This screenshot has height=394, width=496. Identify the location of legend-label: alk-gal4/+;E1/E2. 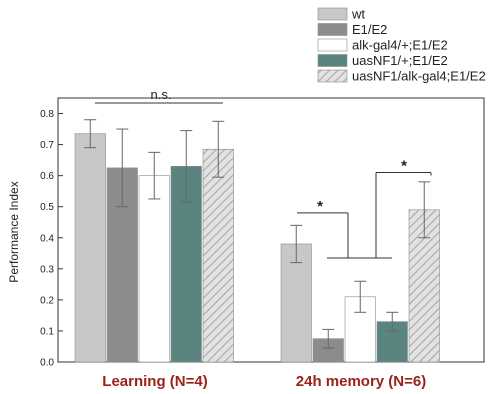
(400, 45).